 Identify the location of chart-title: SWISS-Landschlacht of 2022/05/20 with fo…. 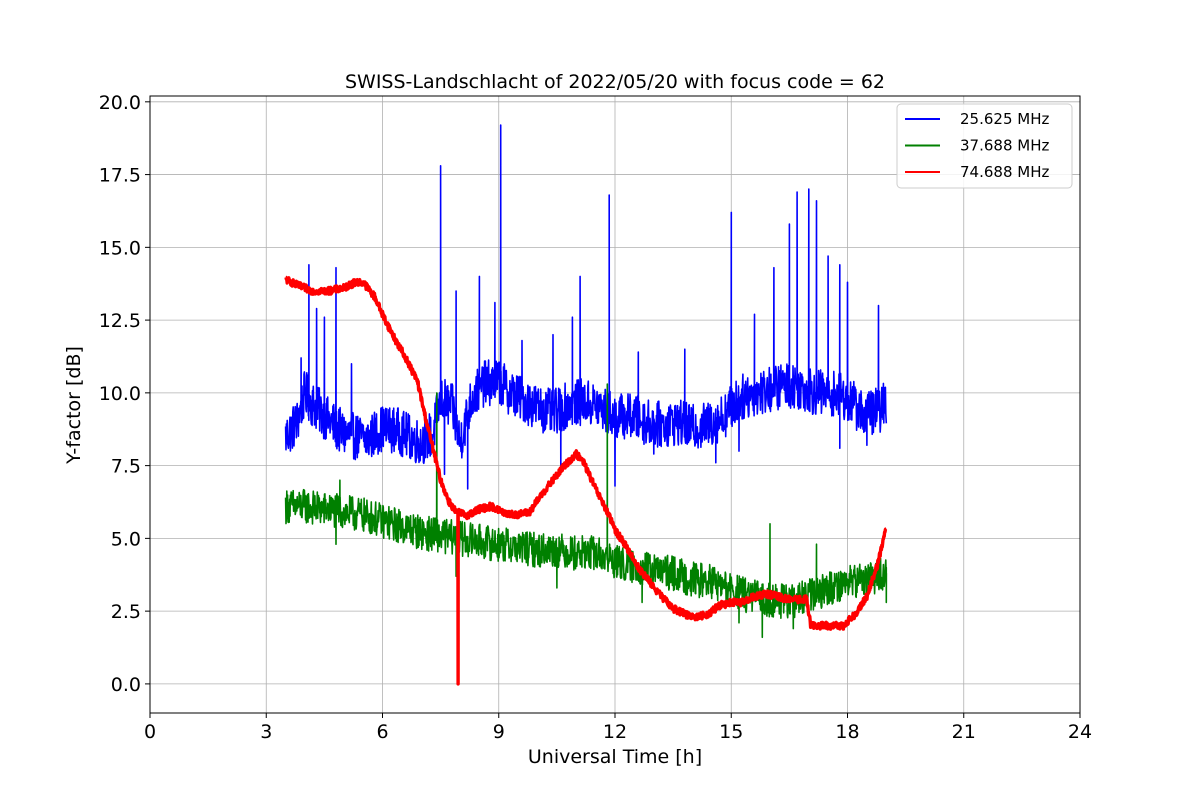
(615, 82).